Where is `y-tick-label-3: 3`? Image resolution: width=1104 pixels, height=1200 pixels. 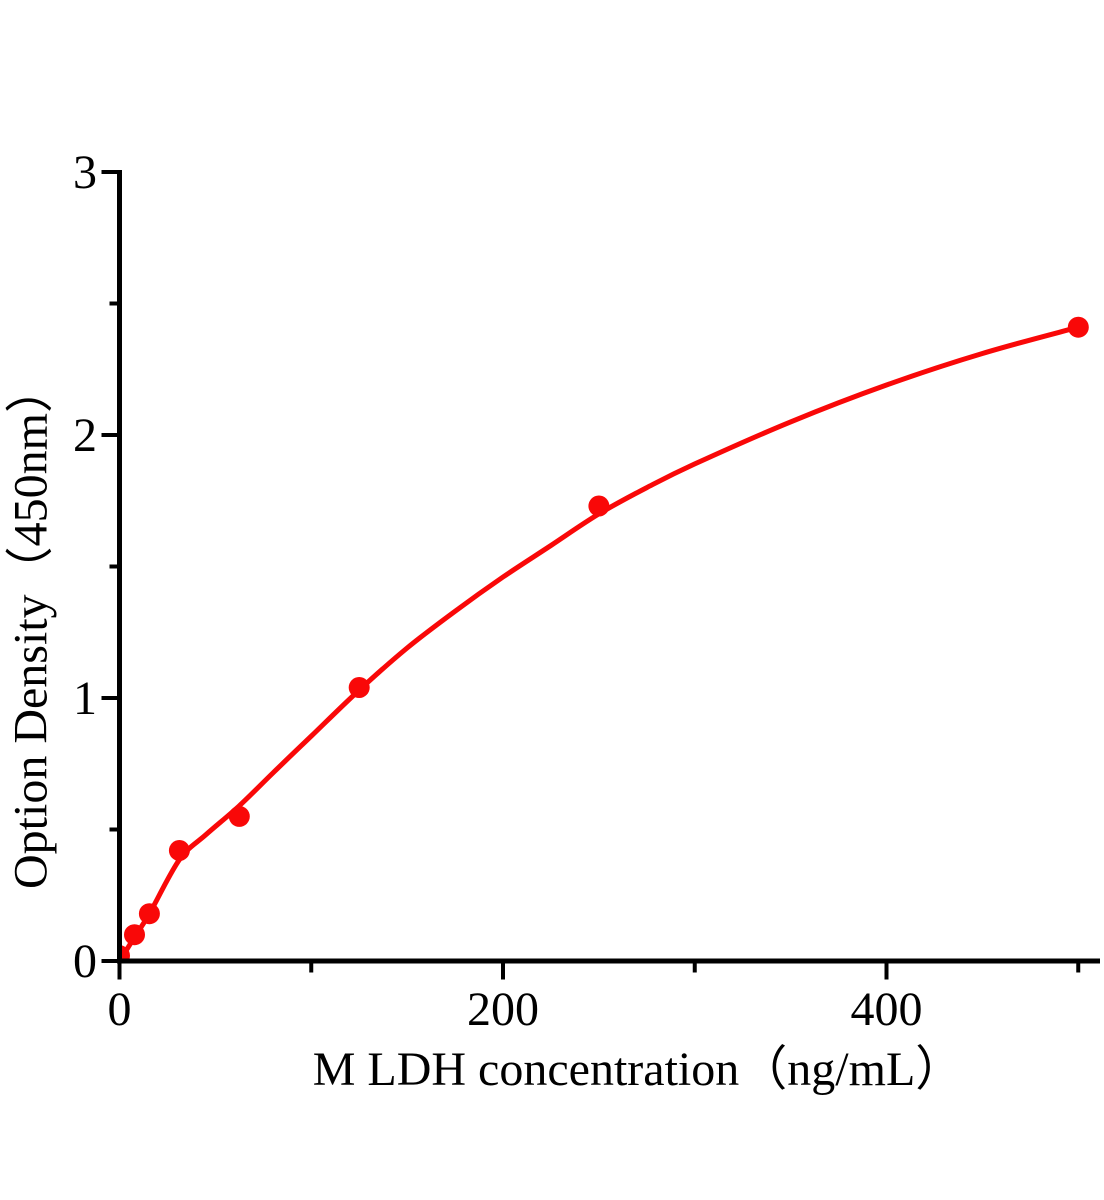 y-tick-label-3: 3 is located at coordinates (85, 172).